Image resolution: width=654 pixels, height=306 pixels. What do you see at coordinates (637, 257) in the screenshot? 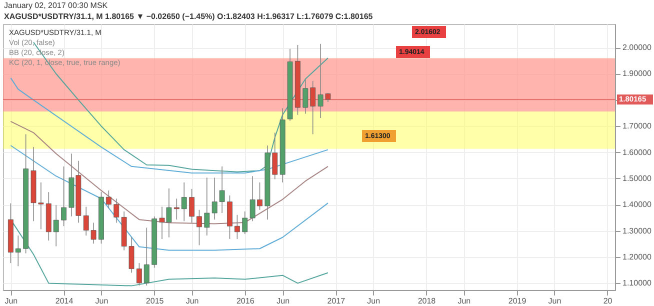
I see `y-tick-label: 1.20000` at bounding box center [637, 257].